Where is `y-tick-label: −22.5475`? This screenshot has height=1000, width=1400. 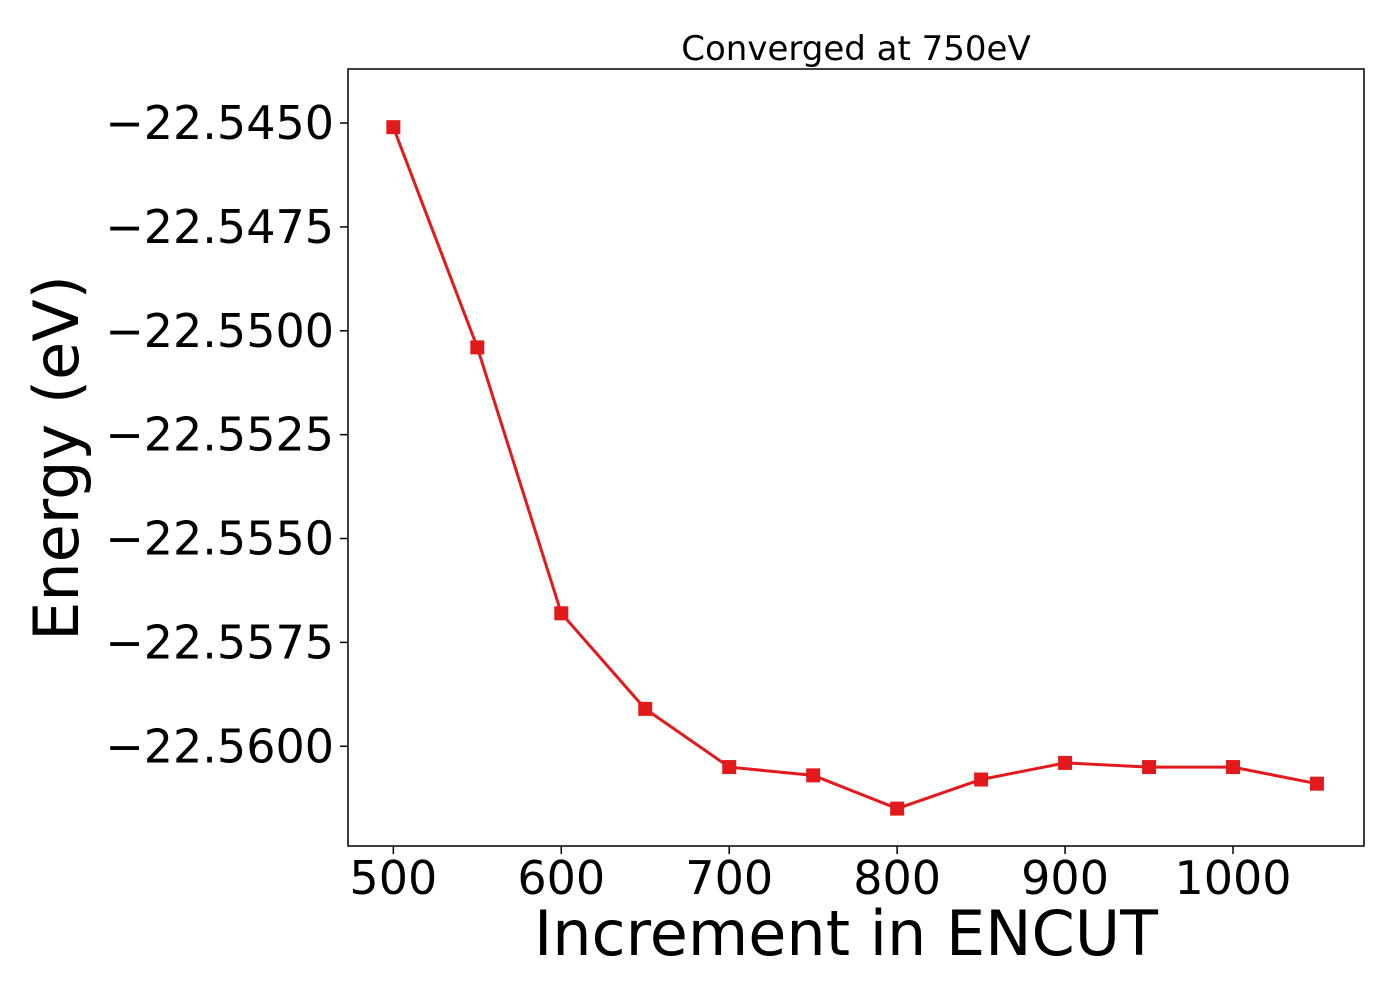
y-tick-label: −22.5475 is located at coordinates (219, 227).